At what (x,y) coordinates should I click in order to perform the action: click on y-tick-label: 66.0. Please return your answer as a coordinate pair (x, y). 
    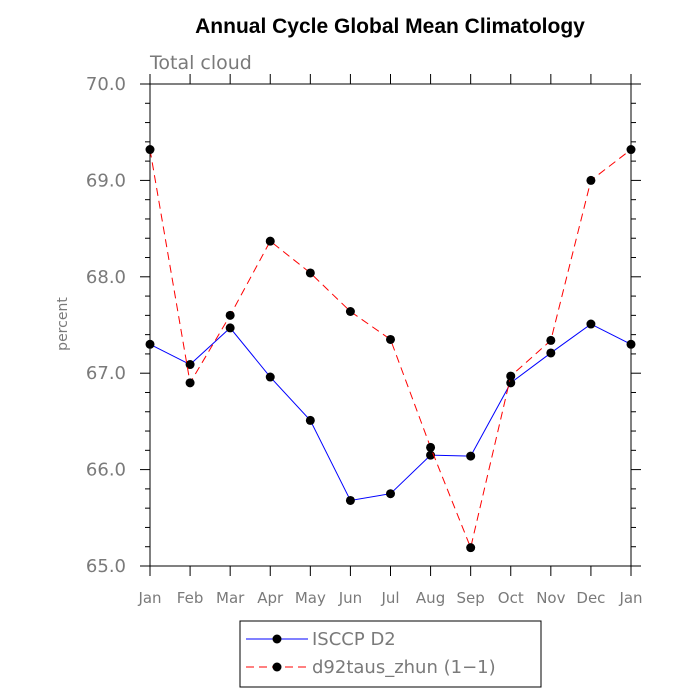
    Looking at the image, I should click on (106, 470).